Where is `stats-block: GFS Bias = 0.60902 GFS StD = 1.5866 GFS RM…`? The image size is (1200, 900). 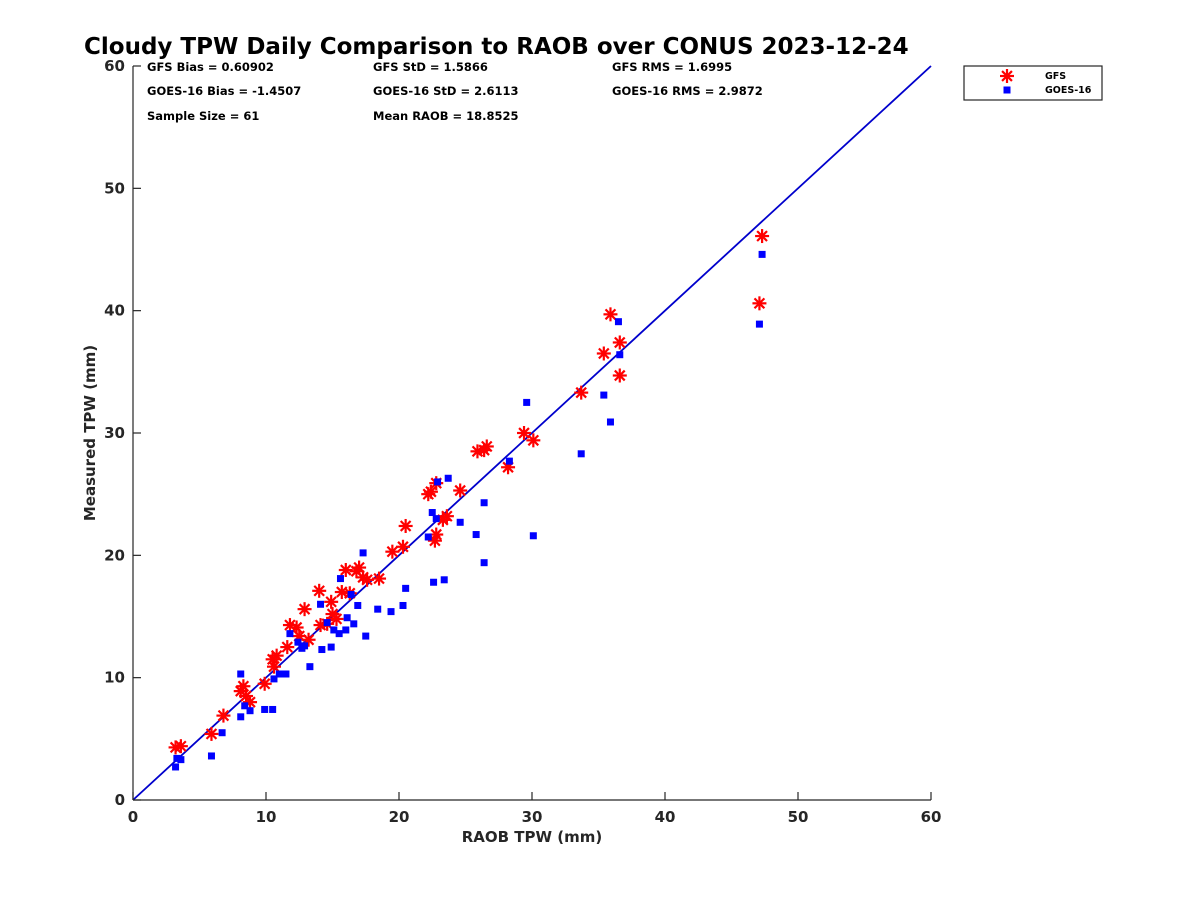 stats-block: GFS Bias = 0.60902 GFS StD = 1.5866 GFS RM… is located at coordinates (455, 91).